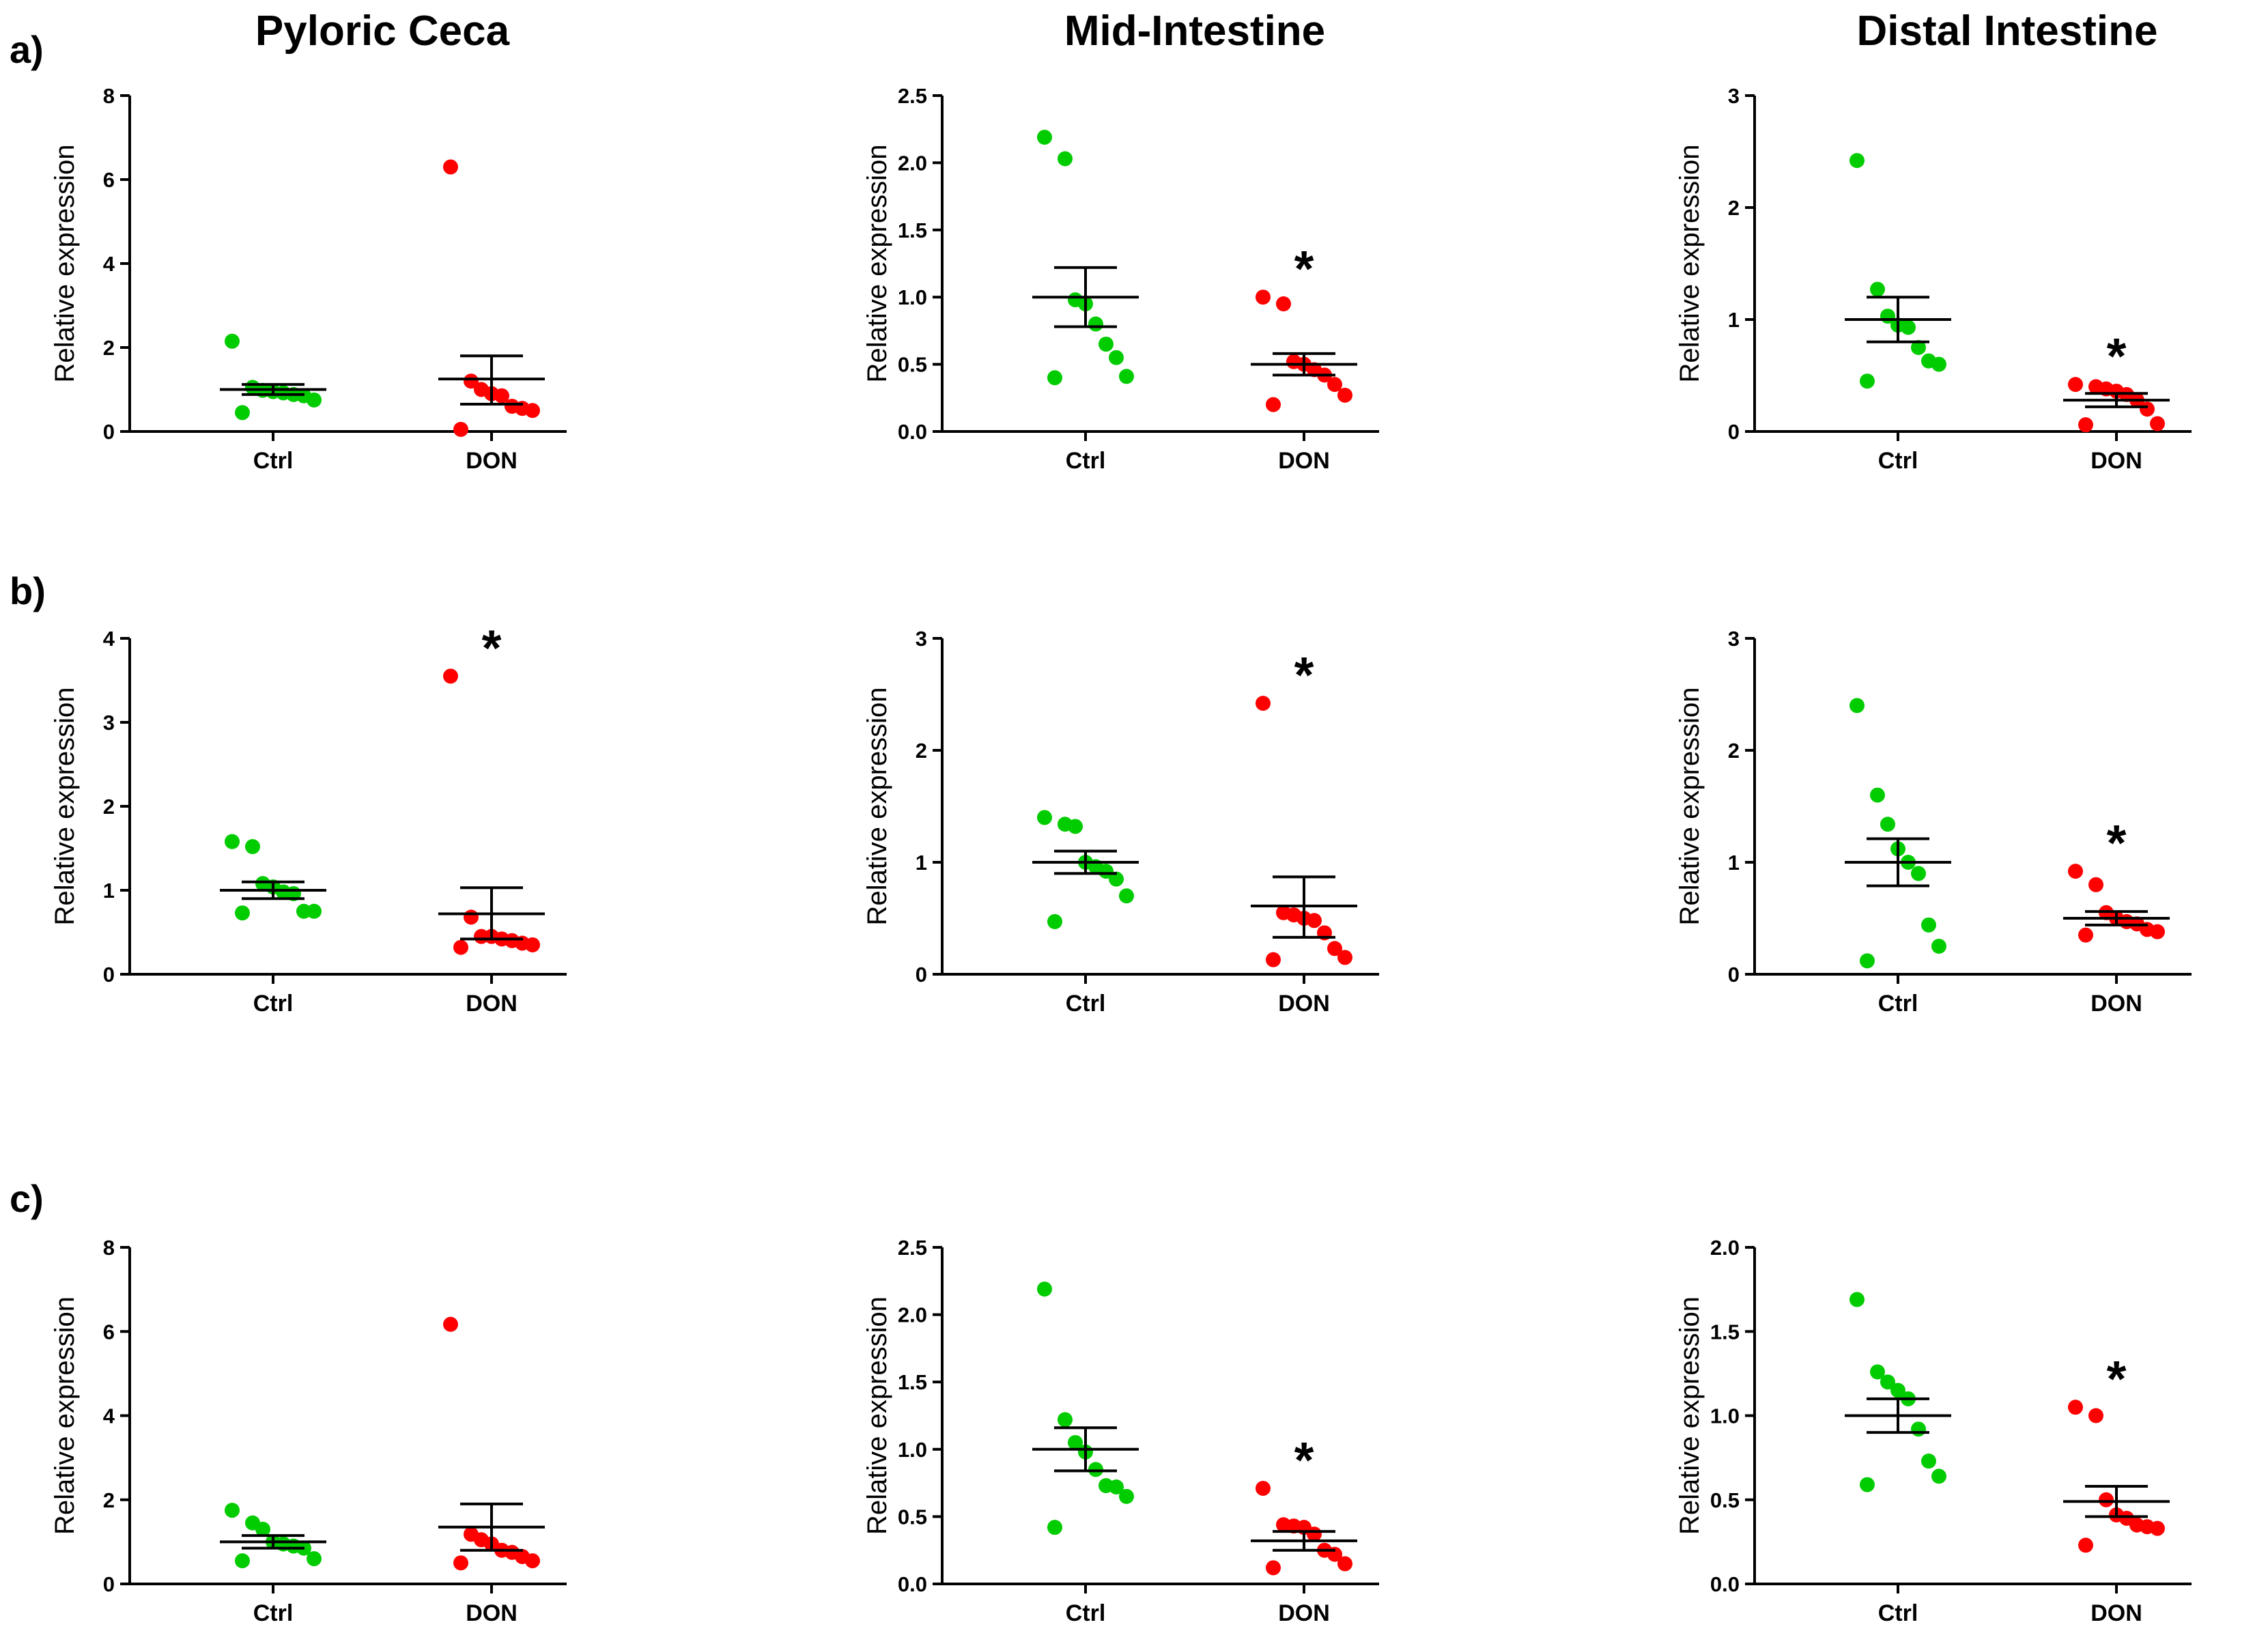 Image resolution: width=2268 pixels, height=1644 pixels. I want to click on y-tick-label: 2.5, so click(912, 96).